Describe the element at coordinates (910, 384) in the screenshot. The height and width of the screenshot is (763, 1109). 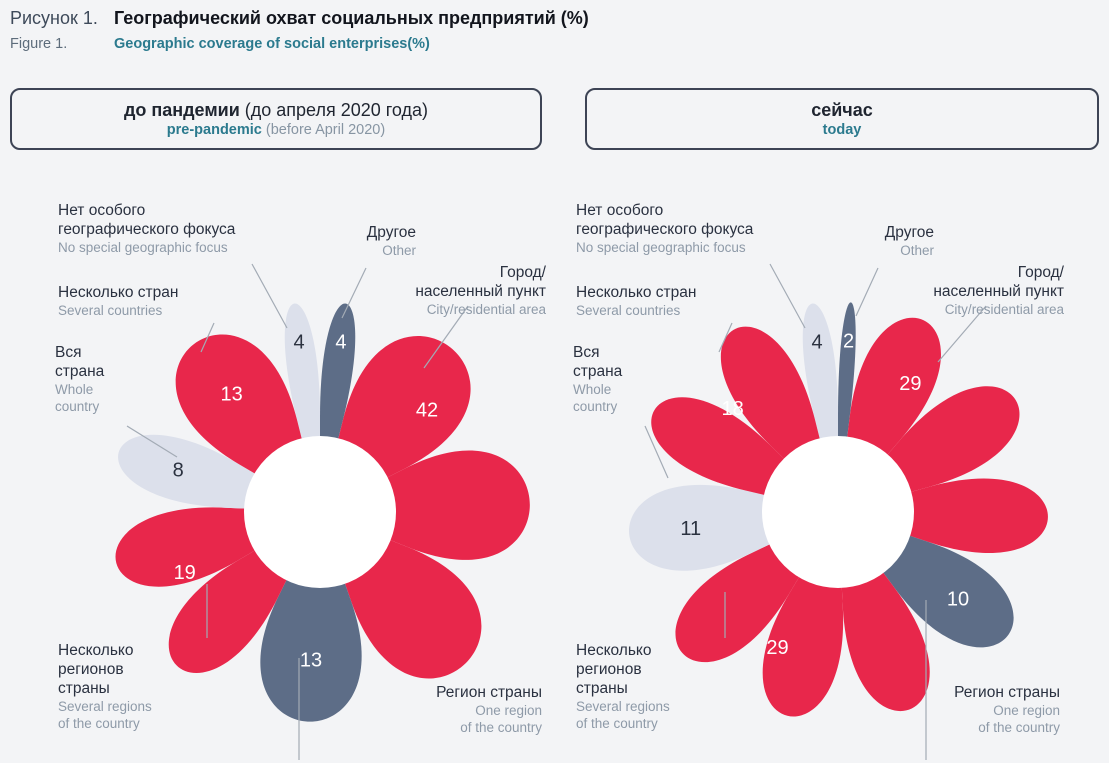
I see `petal-value-city: 29` at that location.